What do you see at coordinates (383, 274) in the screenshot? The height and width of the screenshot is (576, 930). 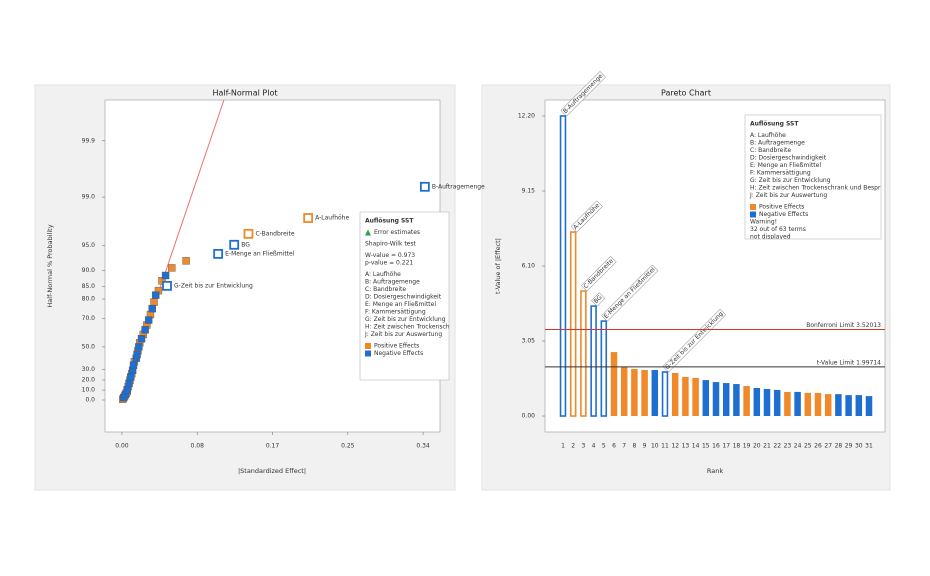 I see `info-text: A: Laufhöhe` at bounding box center [383, 274].